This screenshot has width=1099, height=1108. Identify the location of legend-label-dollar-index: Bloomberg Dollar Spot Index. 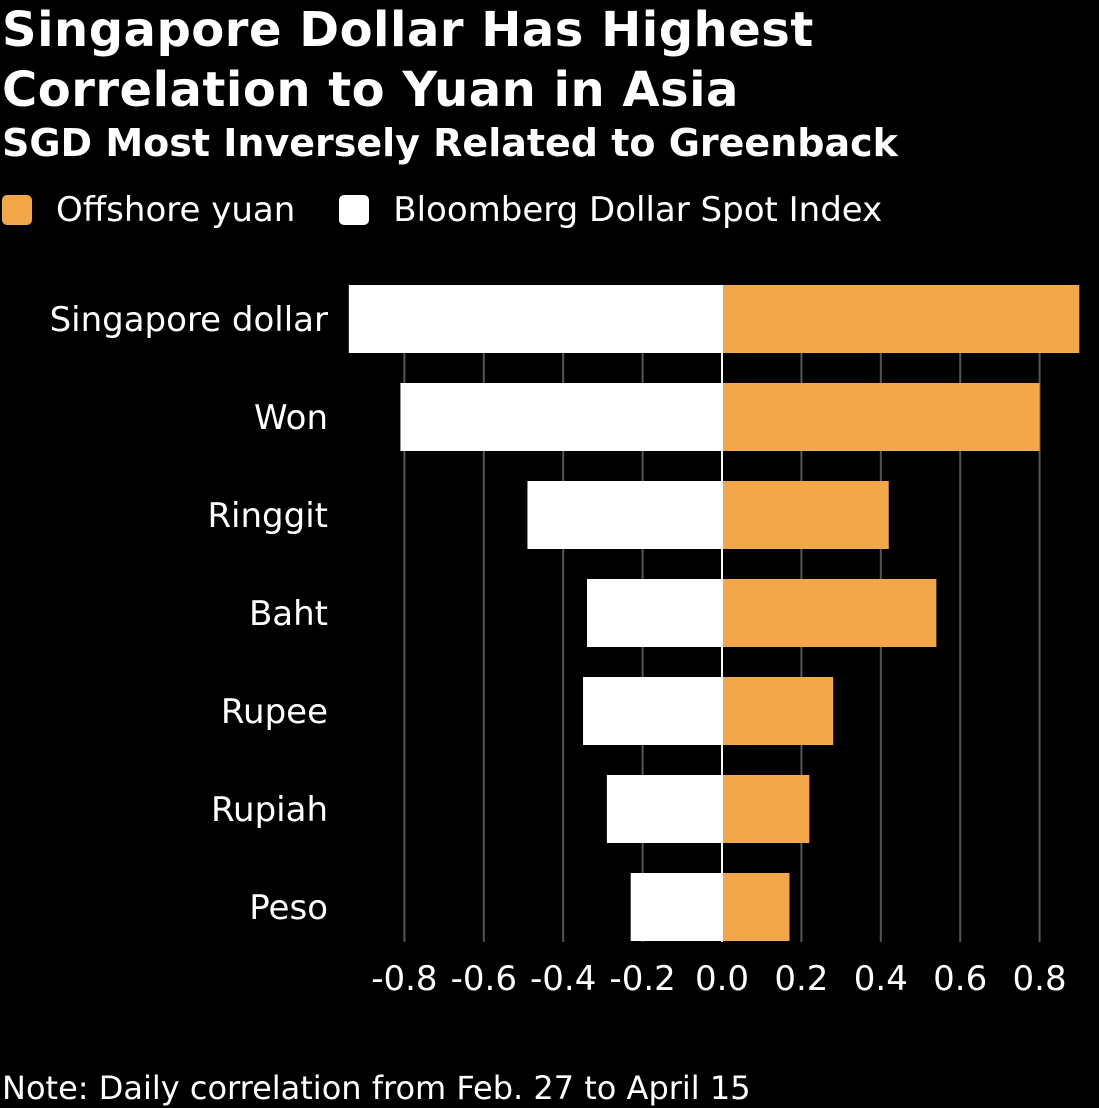
(638, 210).